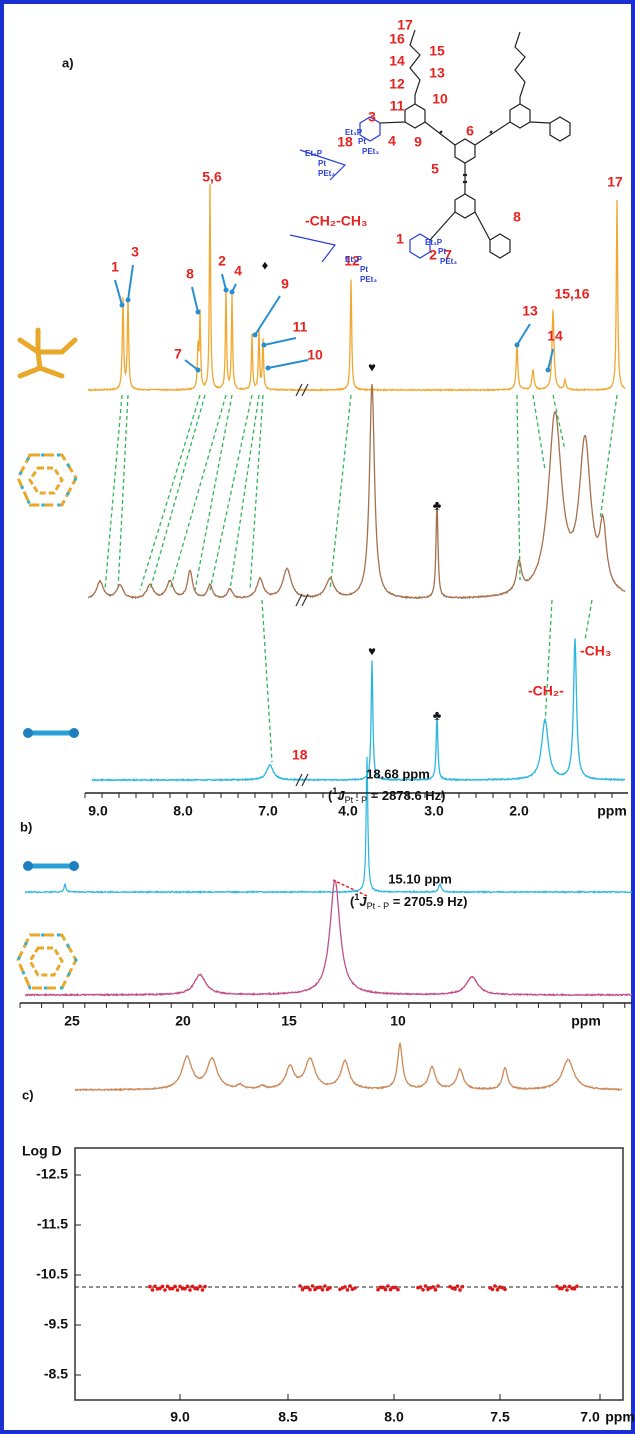 The width and height of the screenshot is (635, 1434). What do you see at coordinates (352, 901) in the screenshot?
I see `text-part: (` at bounding box center [352, 901].